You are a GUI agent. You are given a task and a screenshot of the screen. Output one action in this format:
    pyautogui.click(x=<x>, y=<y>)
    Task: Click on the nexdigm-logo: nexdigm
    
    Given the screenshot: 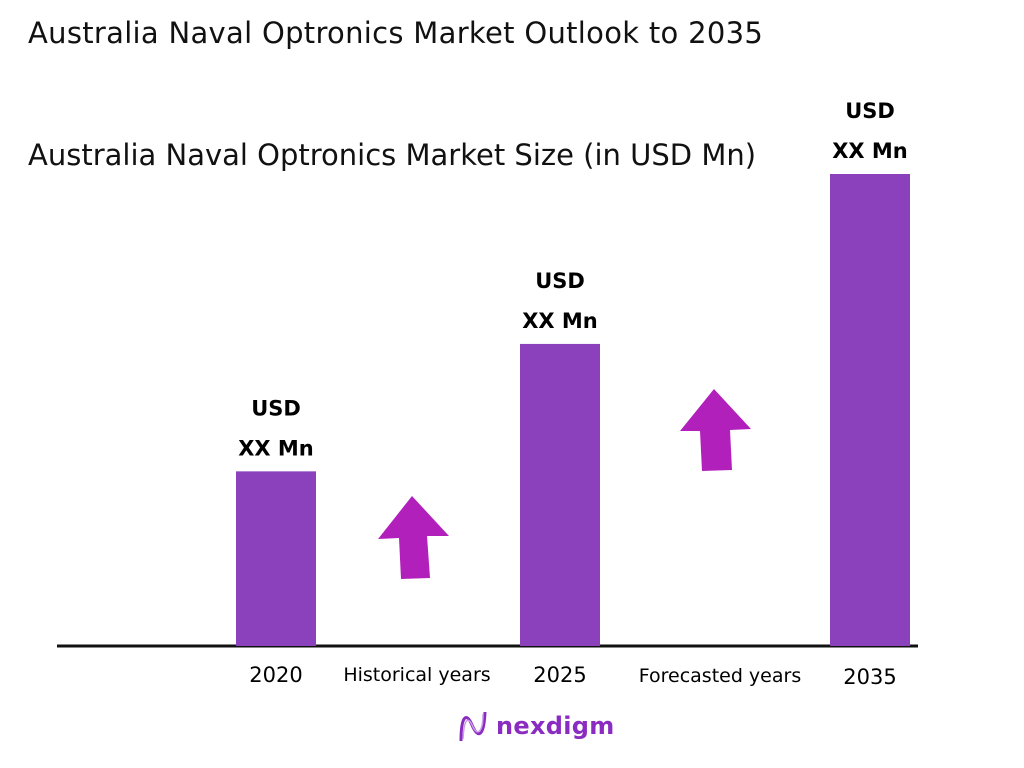 What is the action you would take?
    pyautogui.click(x=536, y=726)
    